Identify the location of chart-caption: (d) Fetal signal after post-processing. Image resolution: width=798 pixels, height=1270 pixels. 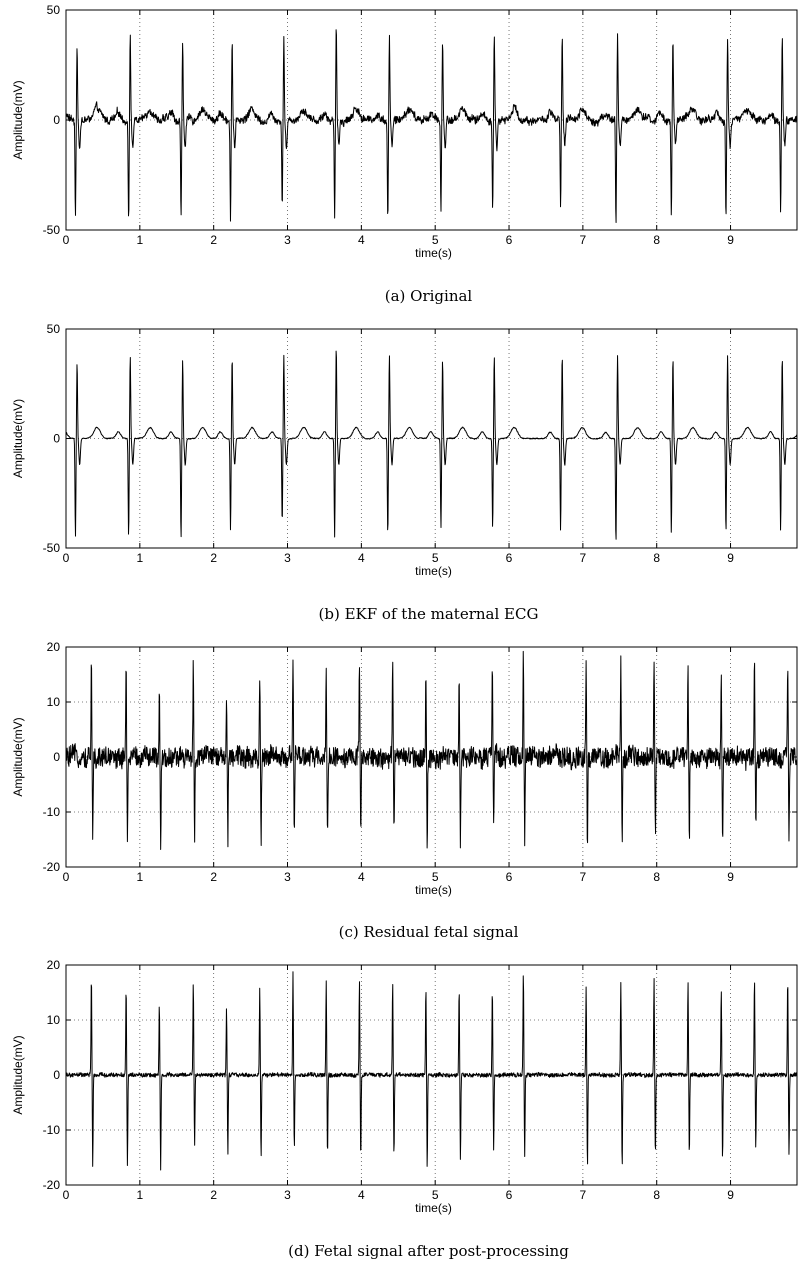
(428, 1251).